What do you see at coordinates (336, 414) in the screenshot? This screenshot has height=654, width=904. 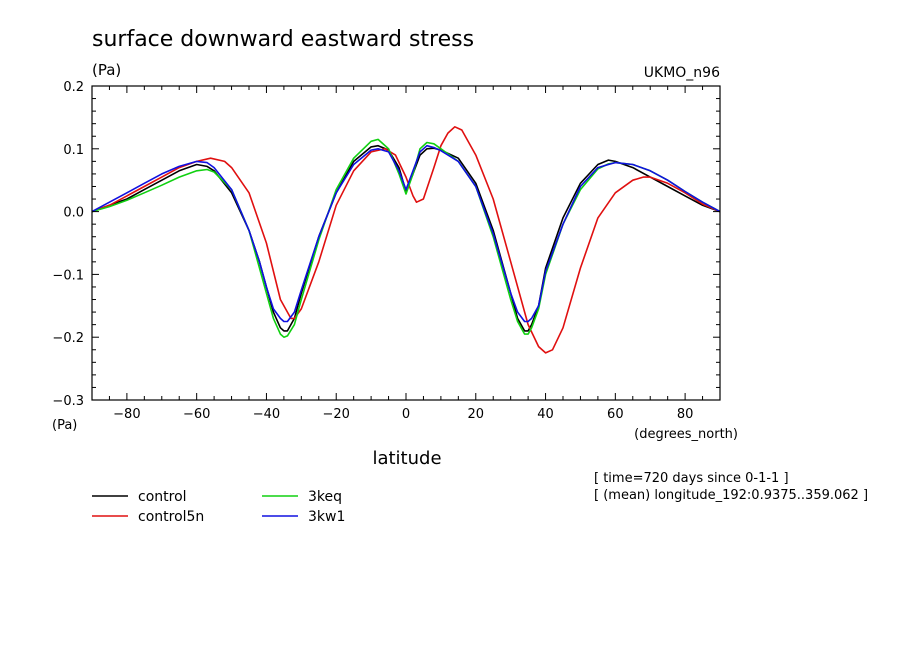 I see `x-tick-label: −20` at bounding box center [336, 414].